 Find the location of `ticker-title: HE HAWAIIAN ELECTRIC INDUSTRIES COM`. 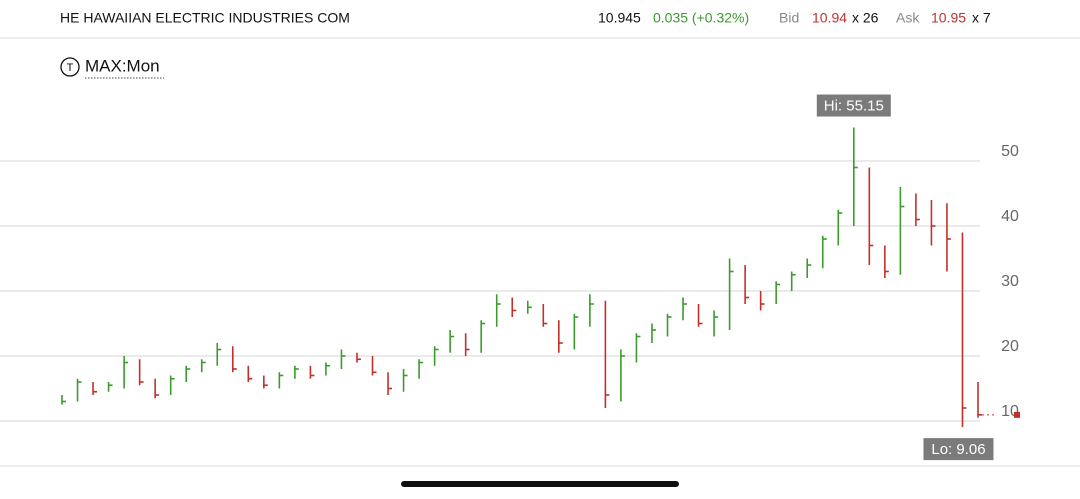

ticker-title: HE HAWAIIAN ELECTRIC INDUSTRIES COM is located at coordinates (205, 18).